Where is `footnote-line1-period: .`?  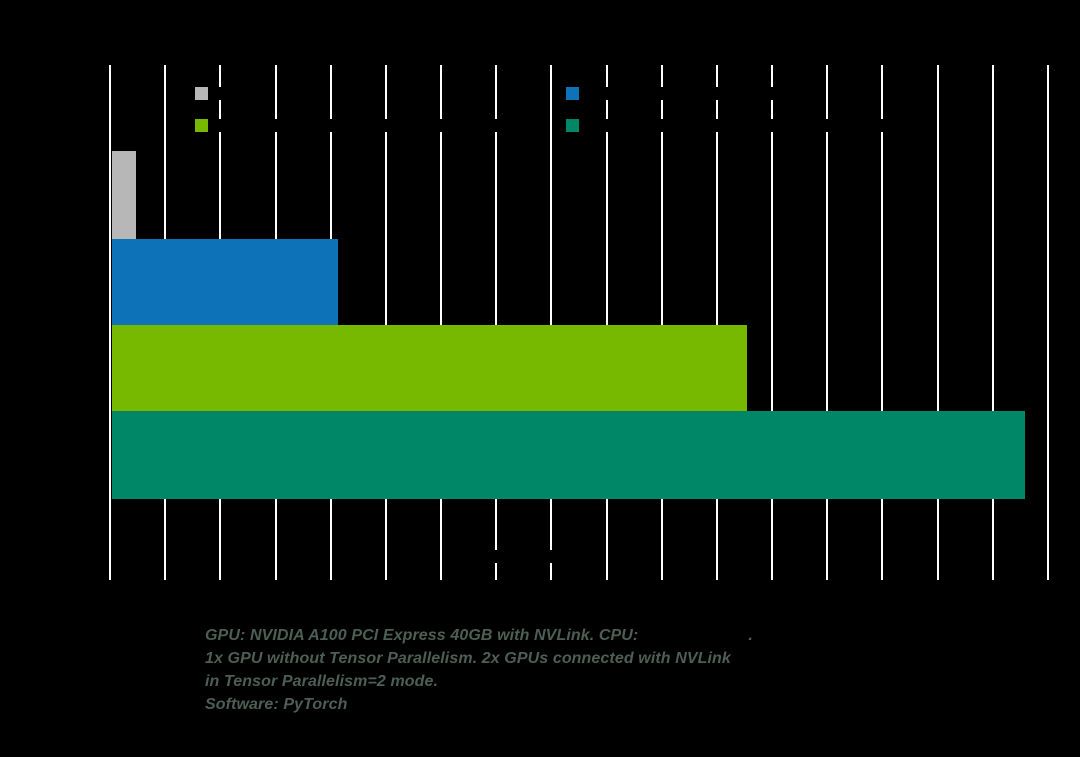
footnote-line1-period: . is located at coordinates (750, 635).